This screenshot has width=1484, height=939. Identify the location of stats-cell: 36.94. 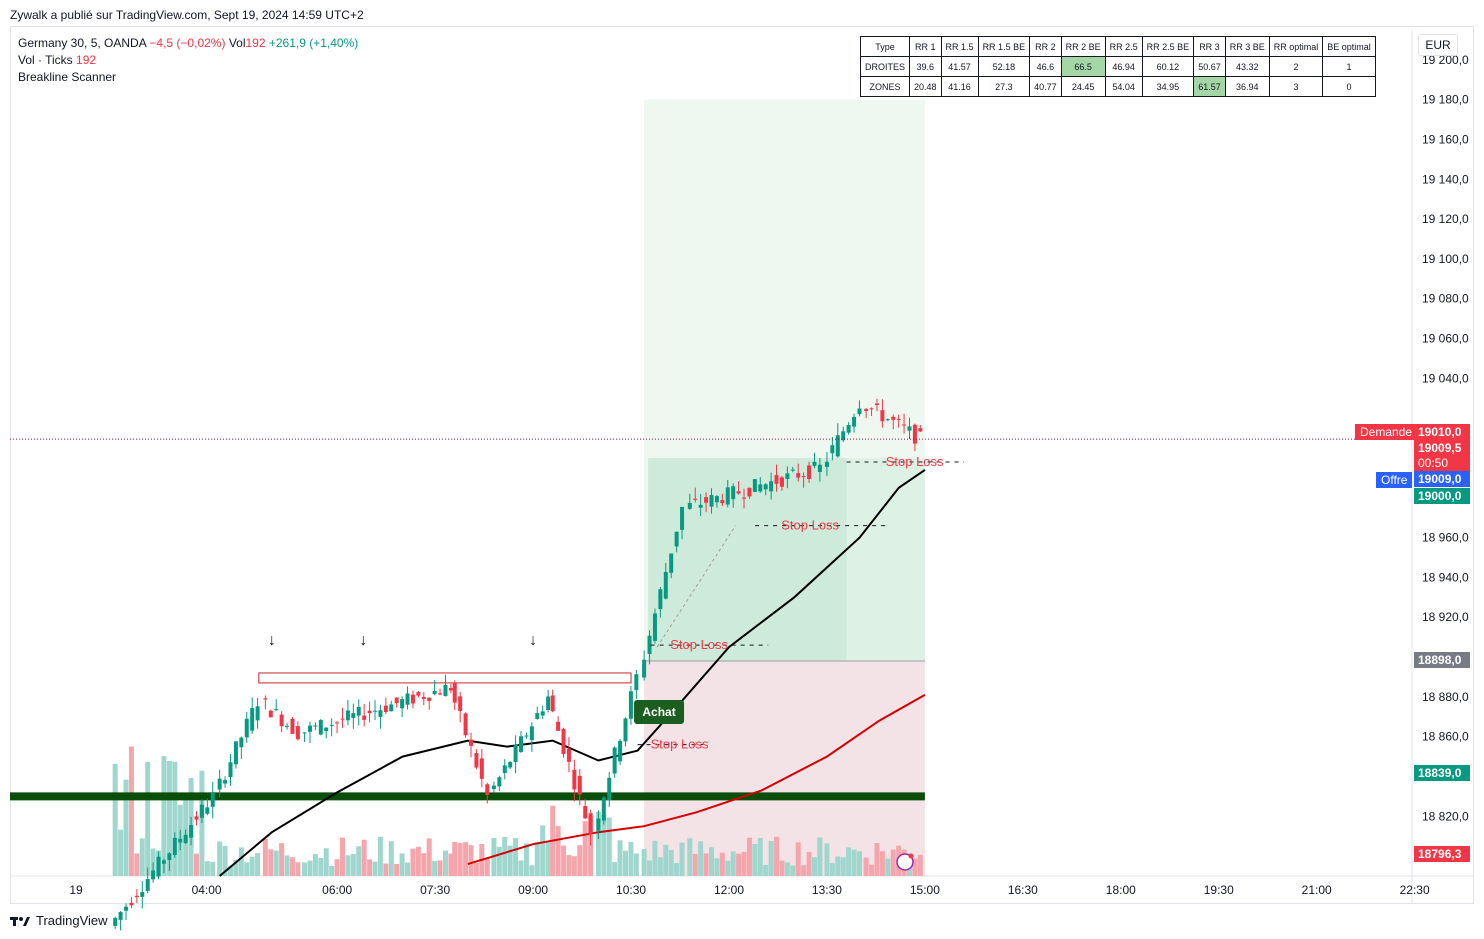
(1247, 86).